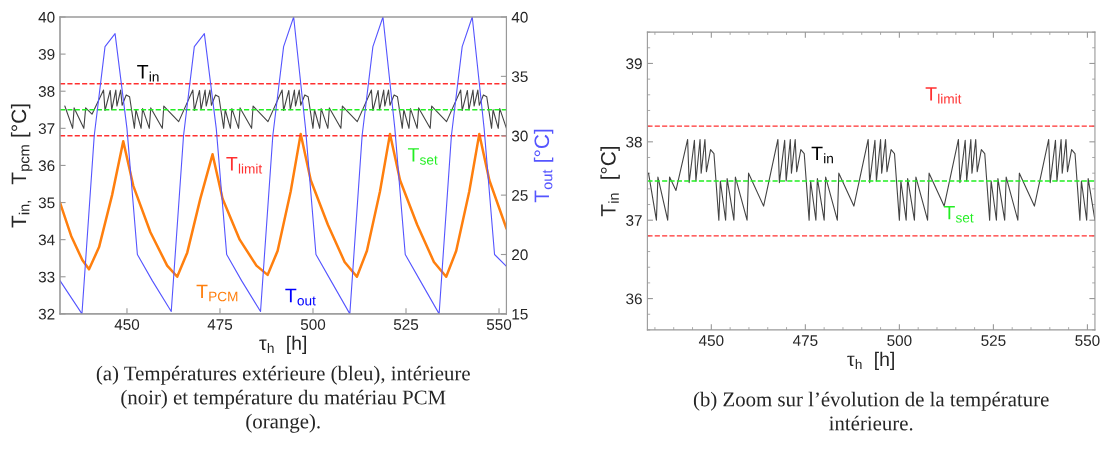 This screenshot has height=472, width=1101. What do you see at coordinates (871, 411) in the screenshot?
I see `text: (b) Zoom sur l’évolution de la température intérieure.` at bounding box center [871, 411].